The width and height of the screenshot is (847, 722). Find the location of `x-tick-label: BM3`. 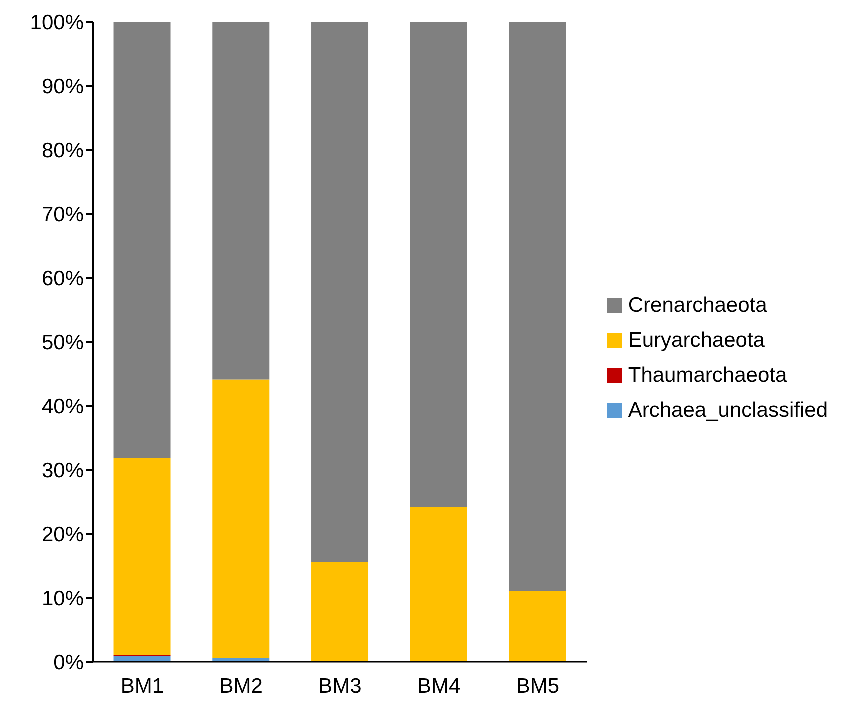

x-tick-label: BM3 is located at coordinates (340, 686).